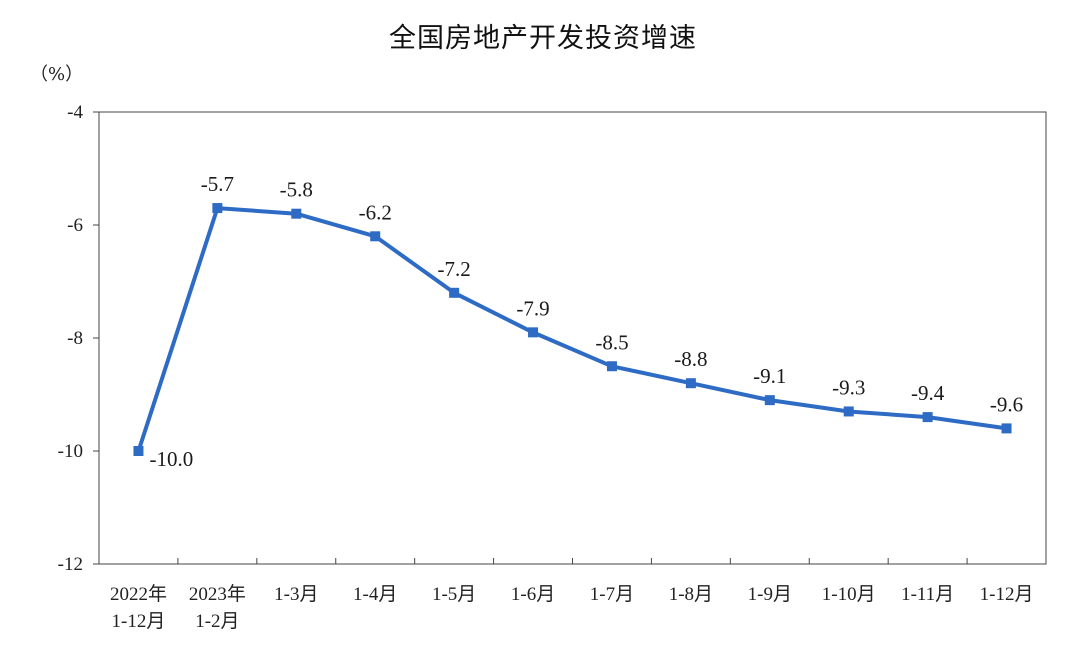 The image size is (1086, 658). I want to click on x-tick-label: 1-3月, so click(296, 594).